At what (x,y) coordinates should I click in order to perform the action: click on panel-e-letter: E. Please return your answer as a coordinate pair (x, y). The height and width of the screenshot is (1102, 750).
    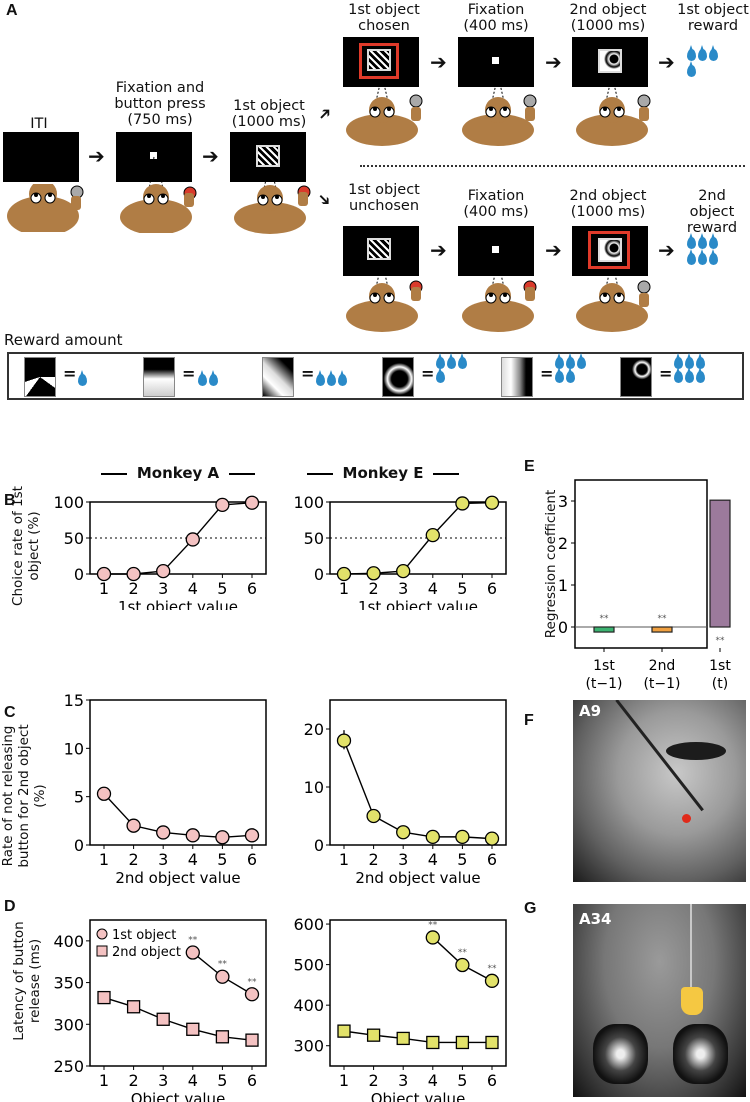
    Looking at the image, I should click on (529, 466).